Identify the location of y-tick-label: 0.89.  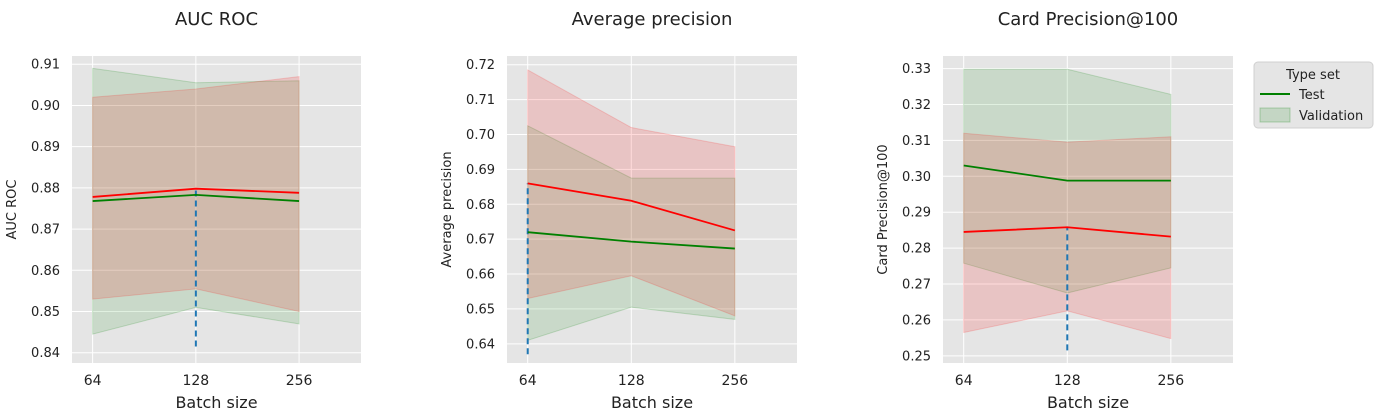
(45, 147).